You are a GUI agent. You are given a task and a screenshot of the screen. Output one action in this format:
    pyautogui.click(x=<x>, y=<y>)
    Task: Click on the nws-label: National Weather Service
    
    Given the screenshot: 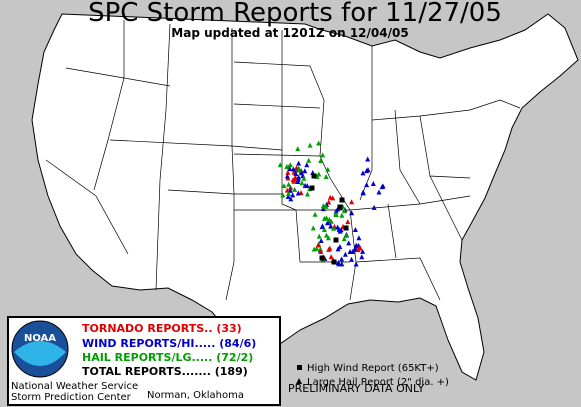 What is the action you would take?
    pyautogui.click(x=74, y=386)
    